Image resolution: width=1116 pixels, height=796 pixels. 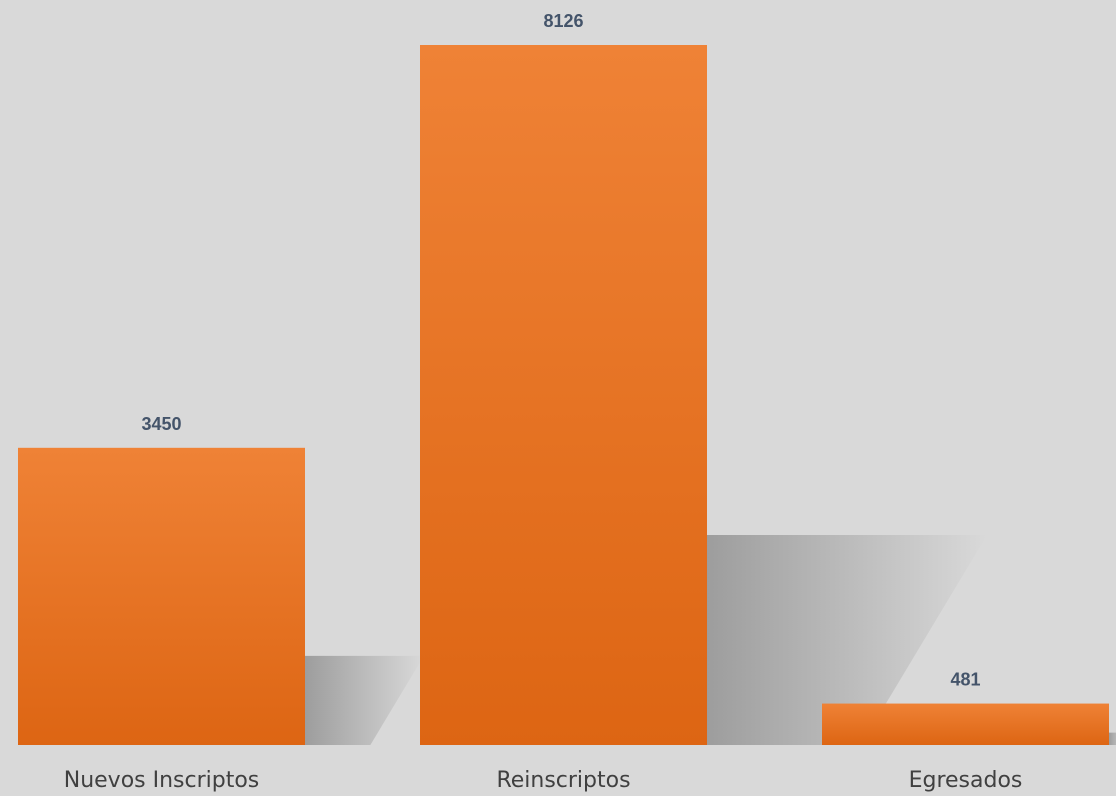 What do you see at coordinates (563, 21) in the screenshot?
I see `data-label: 8126` at bounding box center [563, 21].